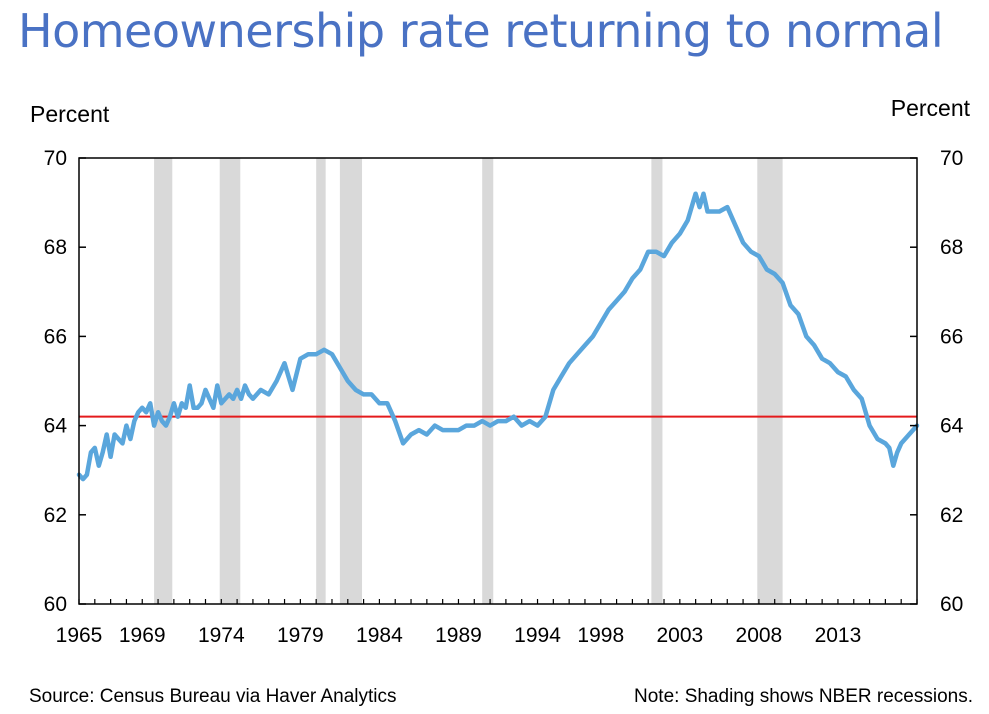 Image resolution: width=989 pixels, height=714 pixels. Describe the element at coordinates (142, 635) in the screenshot. I see `x-tick-label-1969: 1969` at that location.